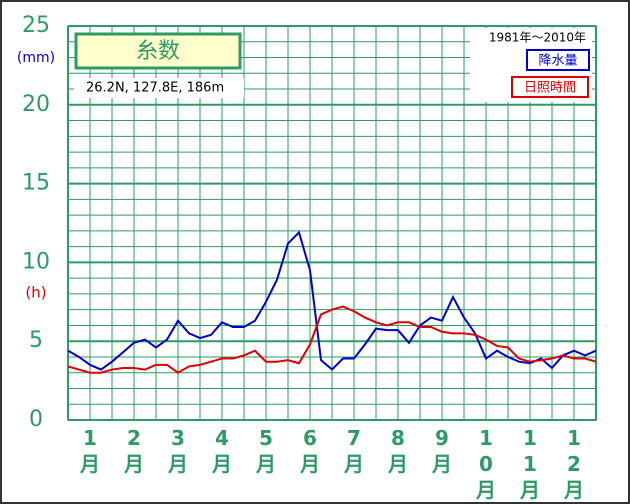  What do you see at coordinates (36, 419) in the screenshot?
I see `y-tick-label: 0` at bounding box center [36, 419].